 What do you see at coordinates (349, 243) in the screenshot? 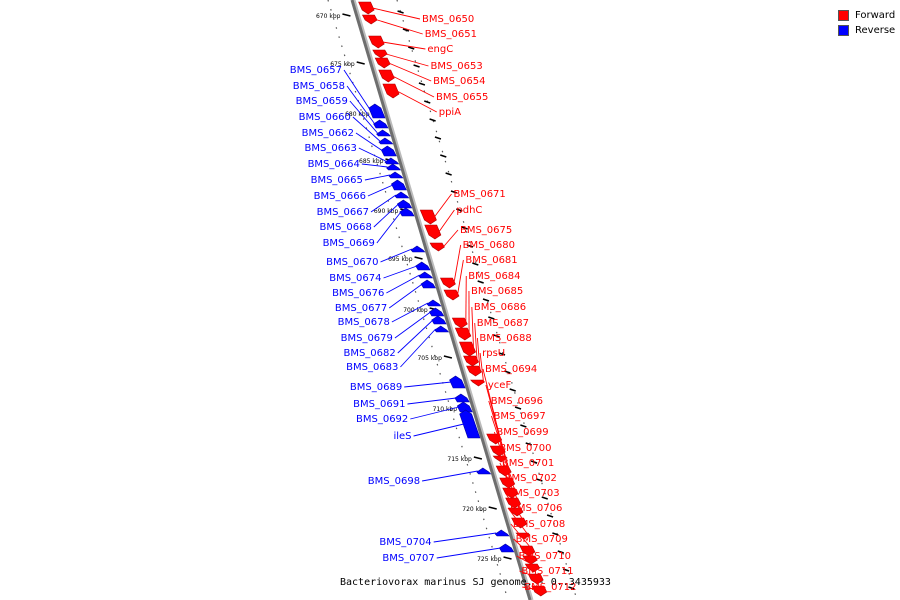
I see `reverse-gene-label: BMS_0669` at bounding box center [349, 243].